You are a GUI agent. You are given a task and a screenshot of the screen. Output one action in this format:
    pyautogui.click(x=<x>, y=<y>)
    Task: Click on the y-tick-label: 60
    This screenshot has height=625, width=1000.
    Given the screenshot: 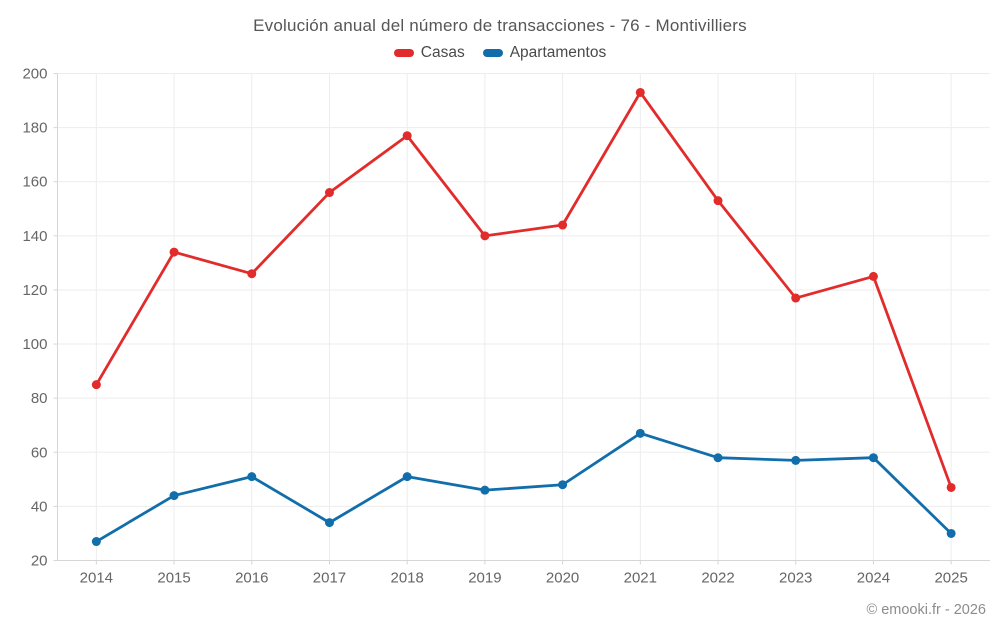 What is the action you would take?
    pyautogui.click(x=39, y=452)
    